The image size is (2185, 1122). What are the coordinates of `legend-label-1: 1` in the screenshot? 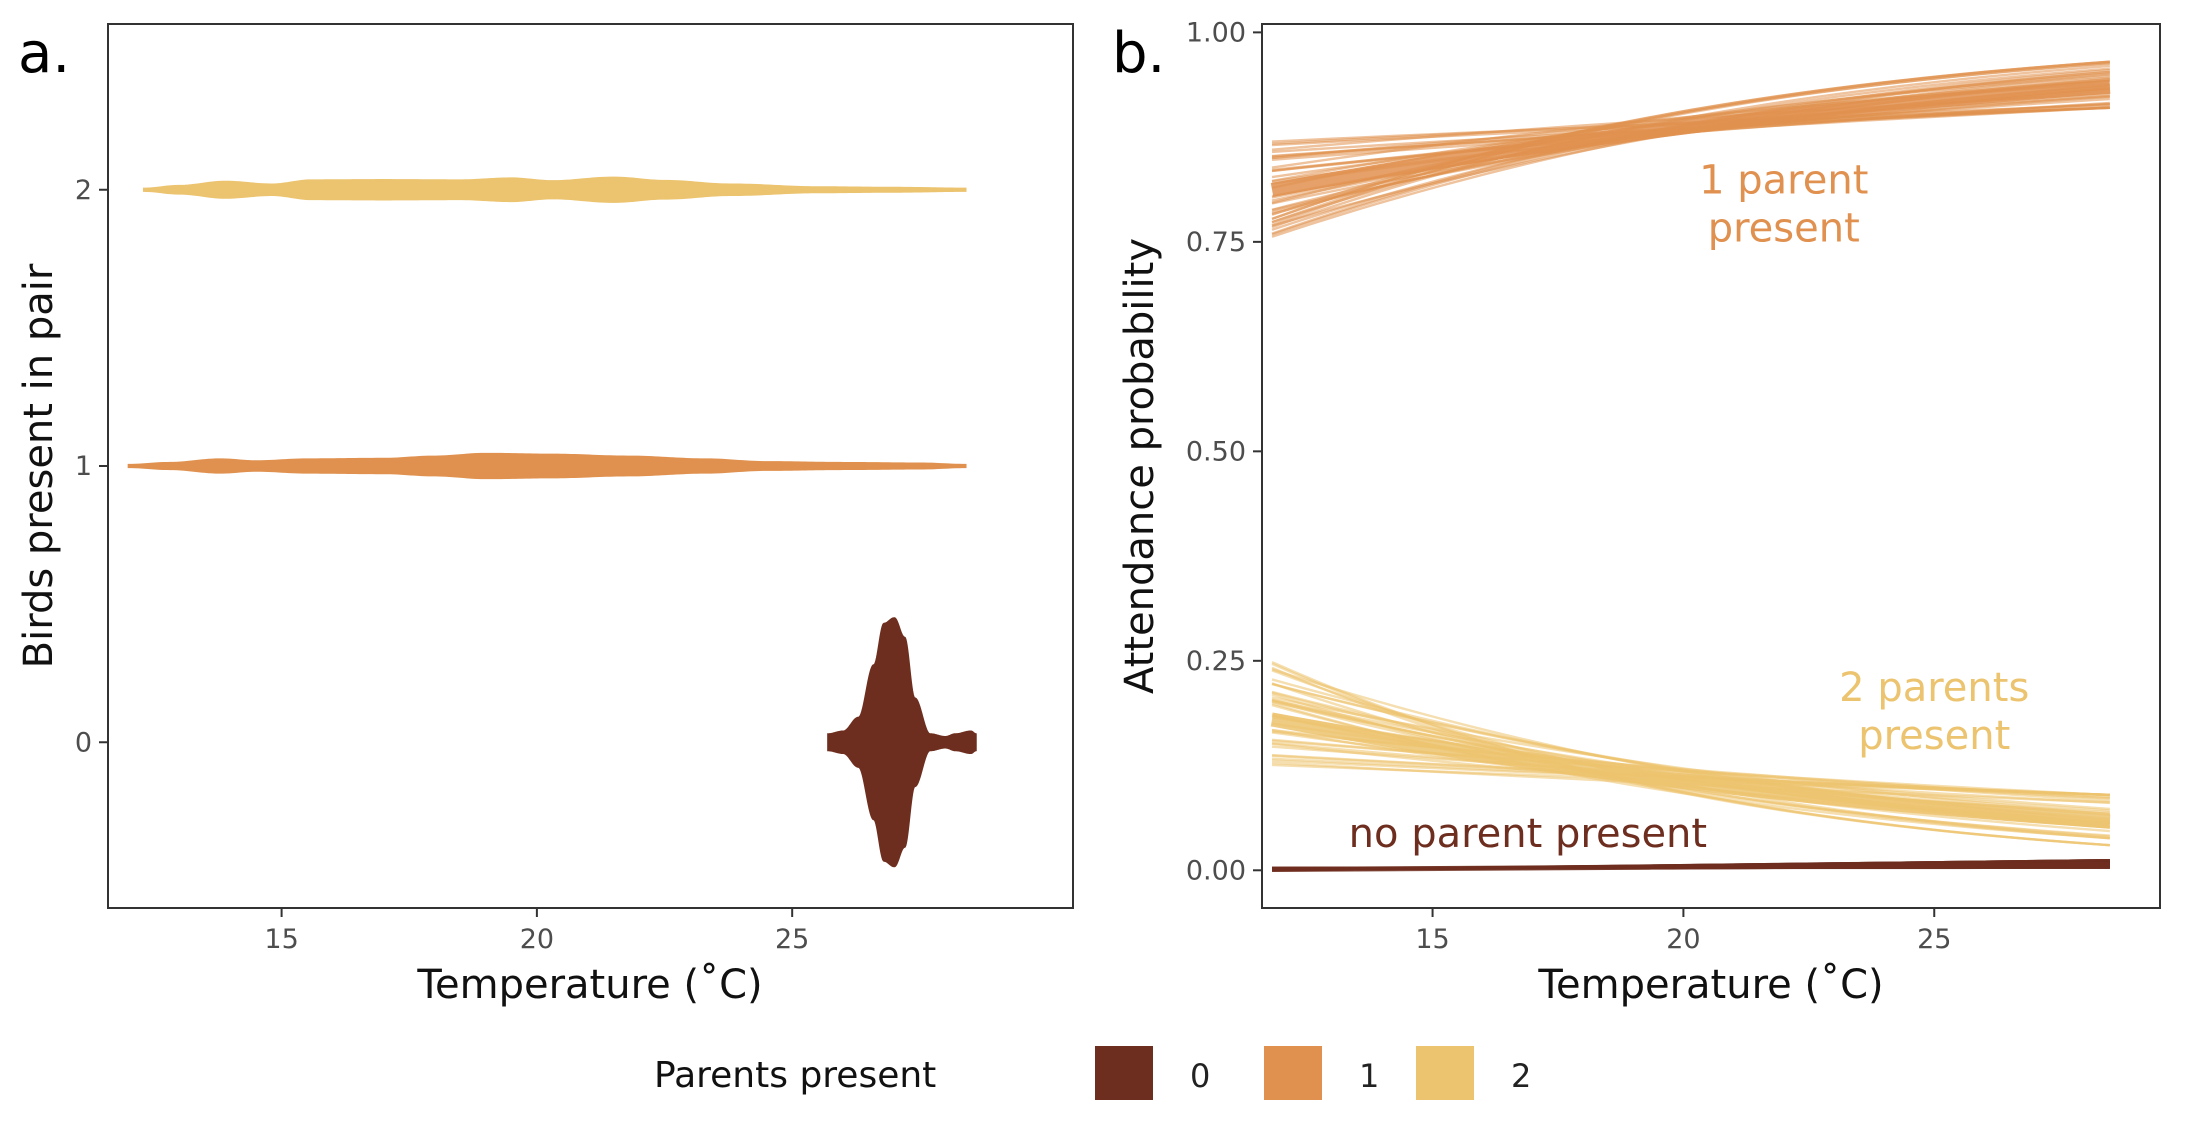 It's located at (1369, 1076).